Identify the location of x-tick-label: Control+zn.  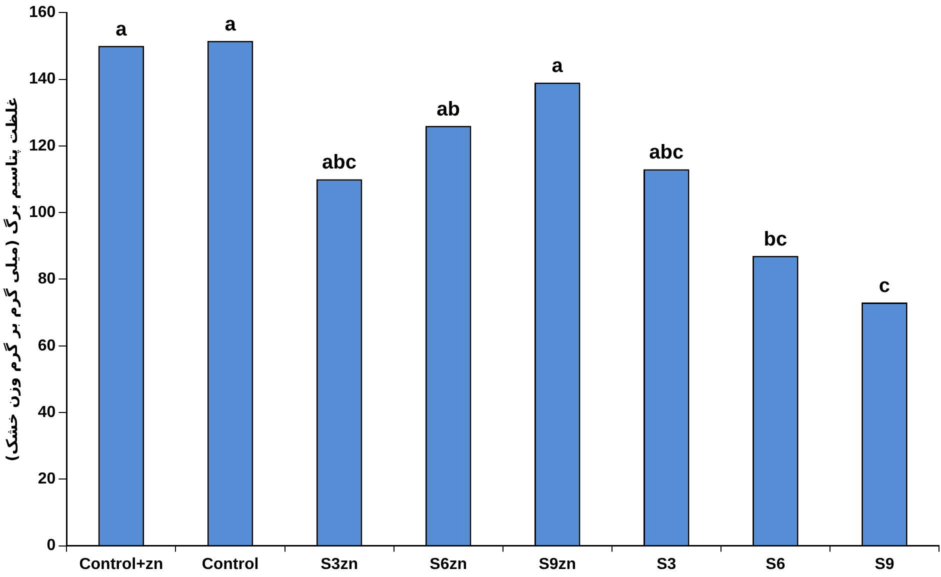
(121, 564).